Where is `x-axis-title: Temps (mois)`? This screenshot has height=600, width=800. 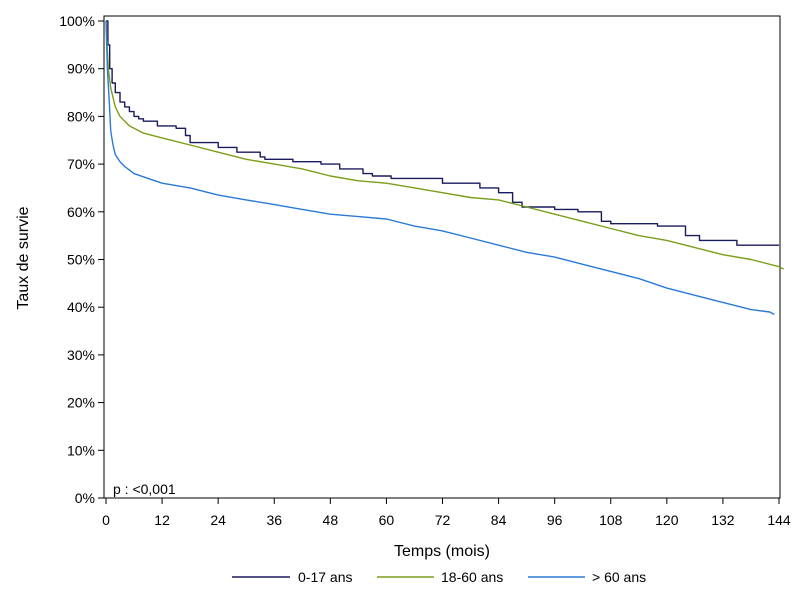 x-axis-title: Temps (mois) is located at coordinates (442, 551).